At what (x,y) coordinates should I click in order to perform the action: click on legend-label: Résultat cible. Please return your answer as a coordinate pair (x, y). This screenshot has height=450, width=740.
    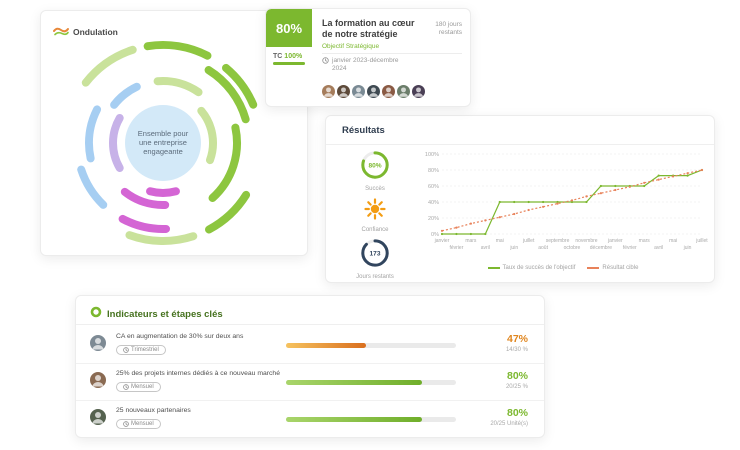
    Looking at the image, I should click on (620, 268).